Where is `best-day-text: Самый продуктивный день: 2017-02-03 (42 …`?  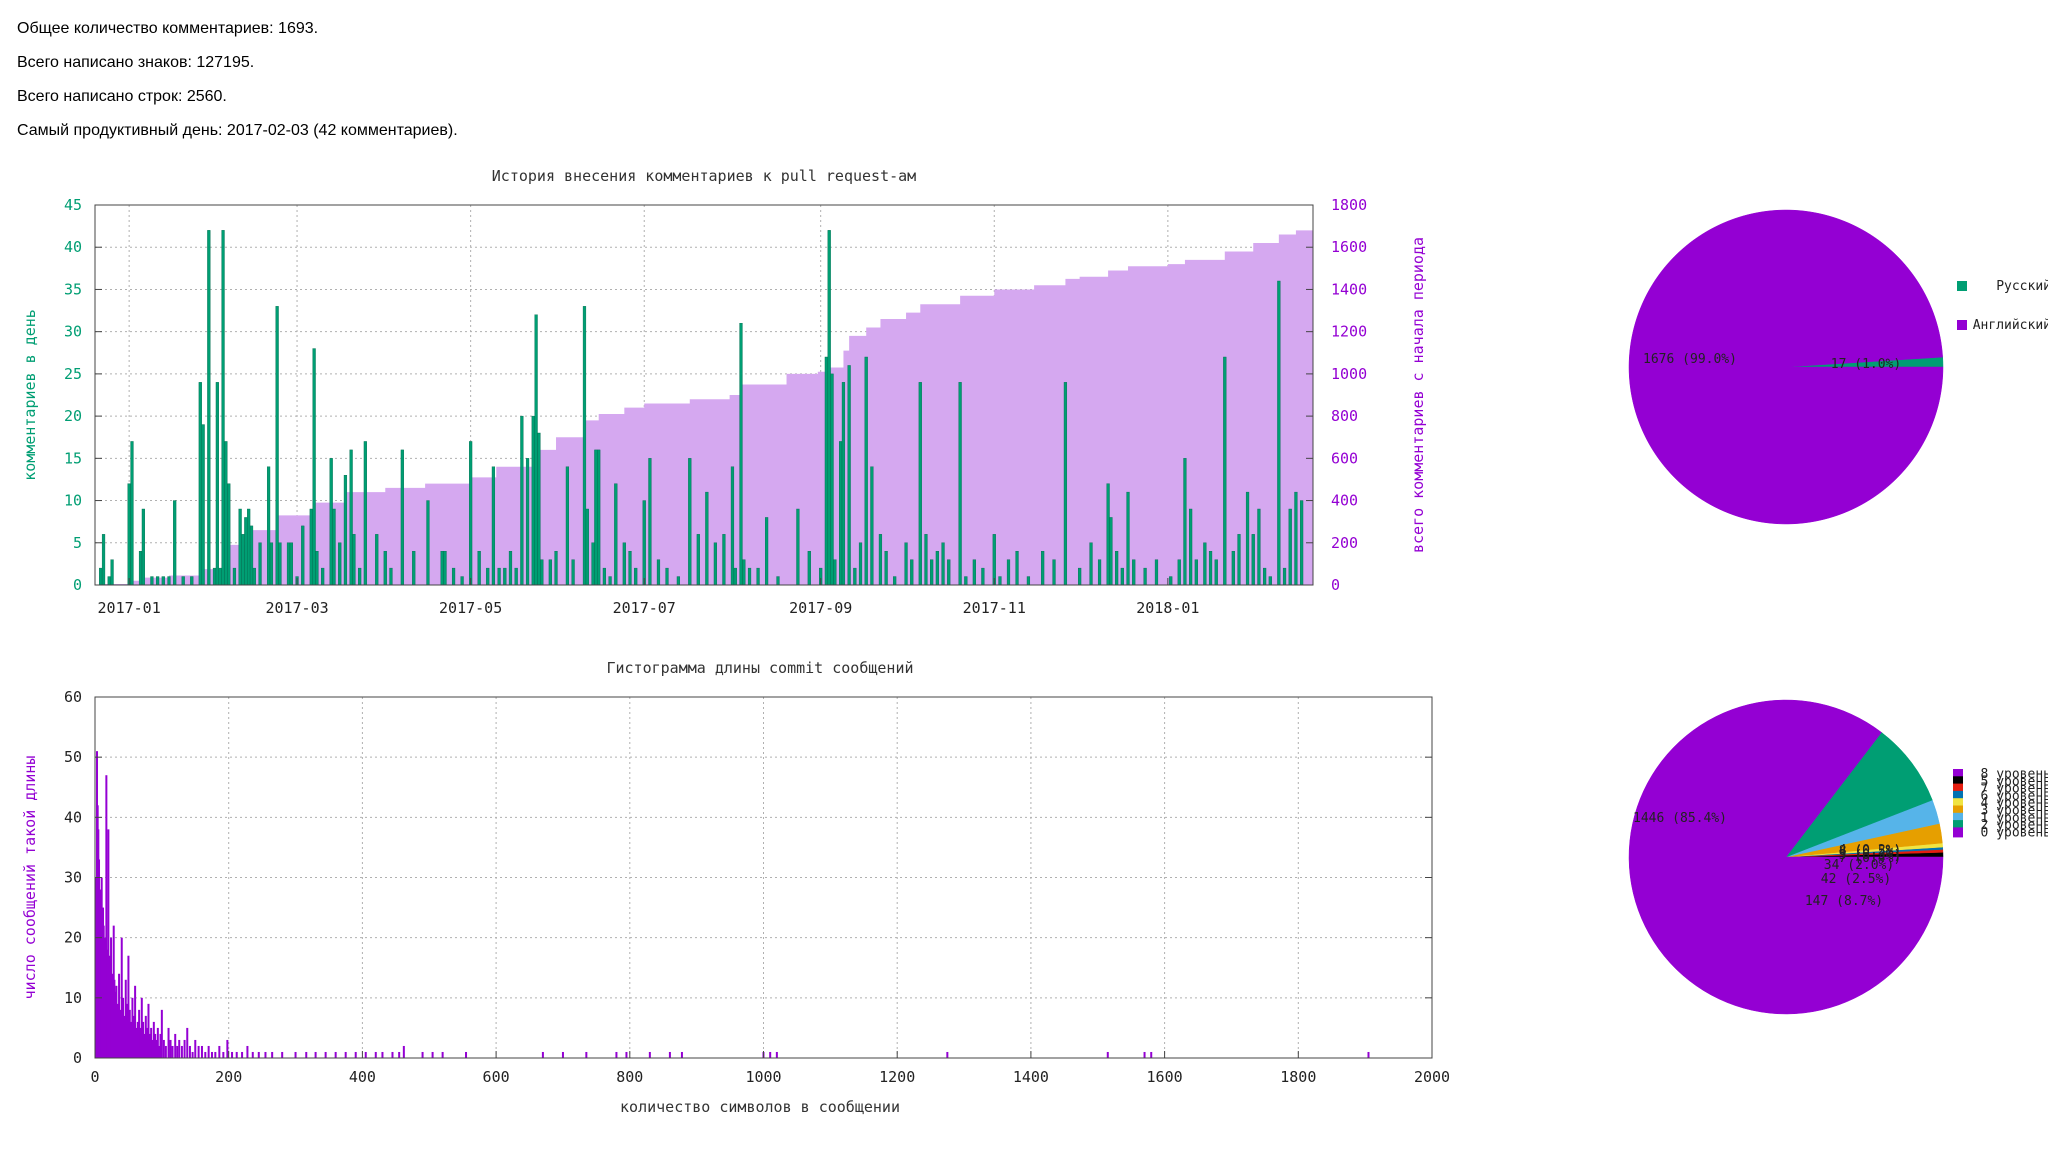 best-day-text: Самый продуктивный день: 2017-02-03 (42 … is located at coordinates (237, 130).